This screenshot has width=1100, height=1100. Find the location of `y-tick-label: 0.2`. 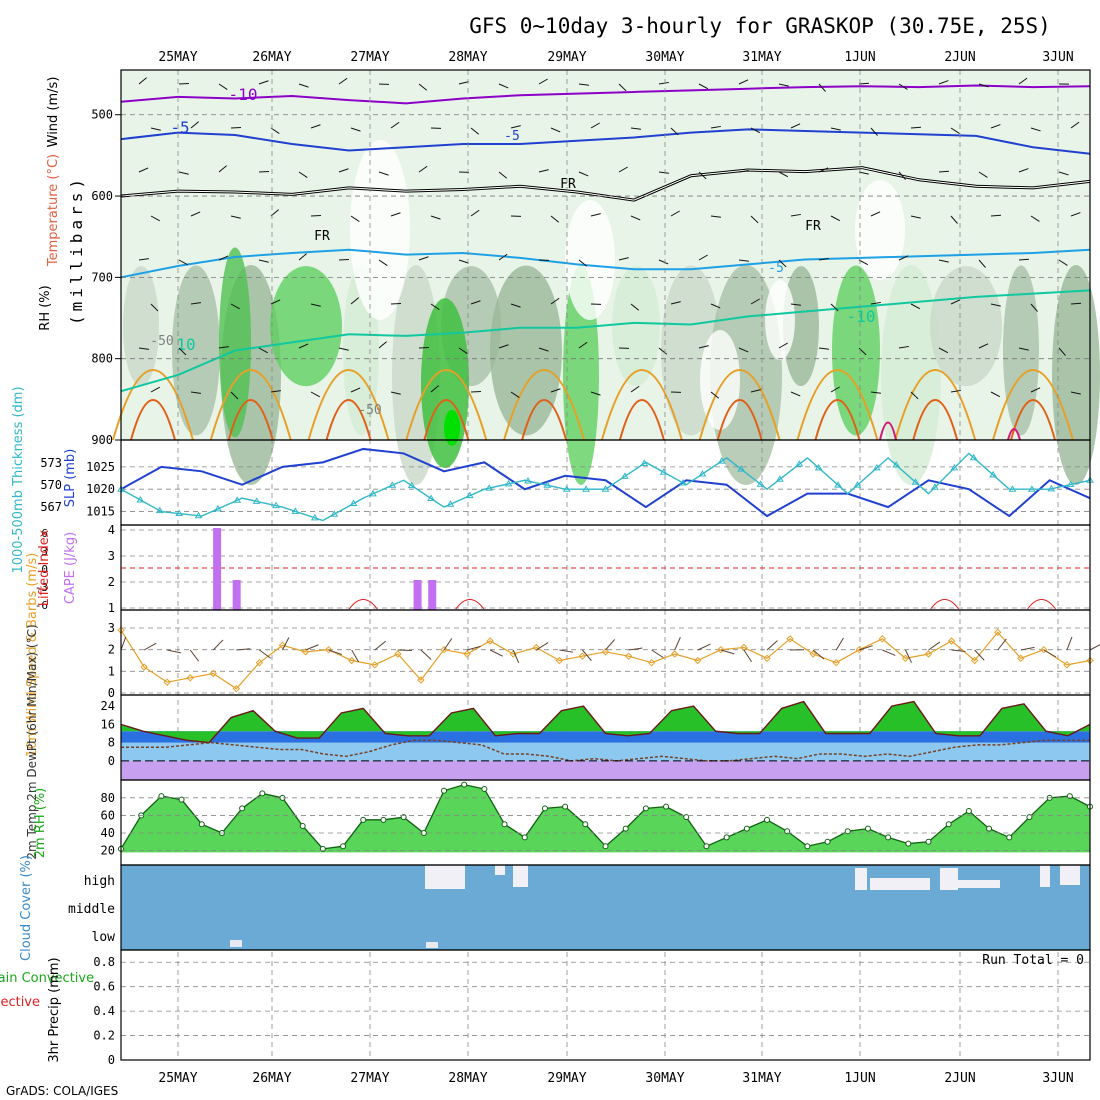

y-tick-label: 0.2 is located at coordinates (104, 1036).